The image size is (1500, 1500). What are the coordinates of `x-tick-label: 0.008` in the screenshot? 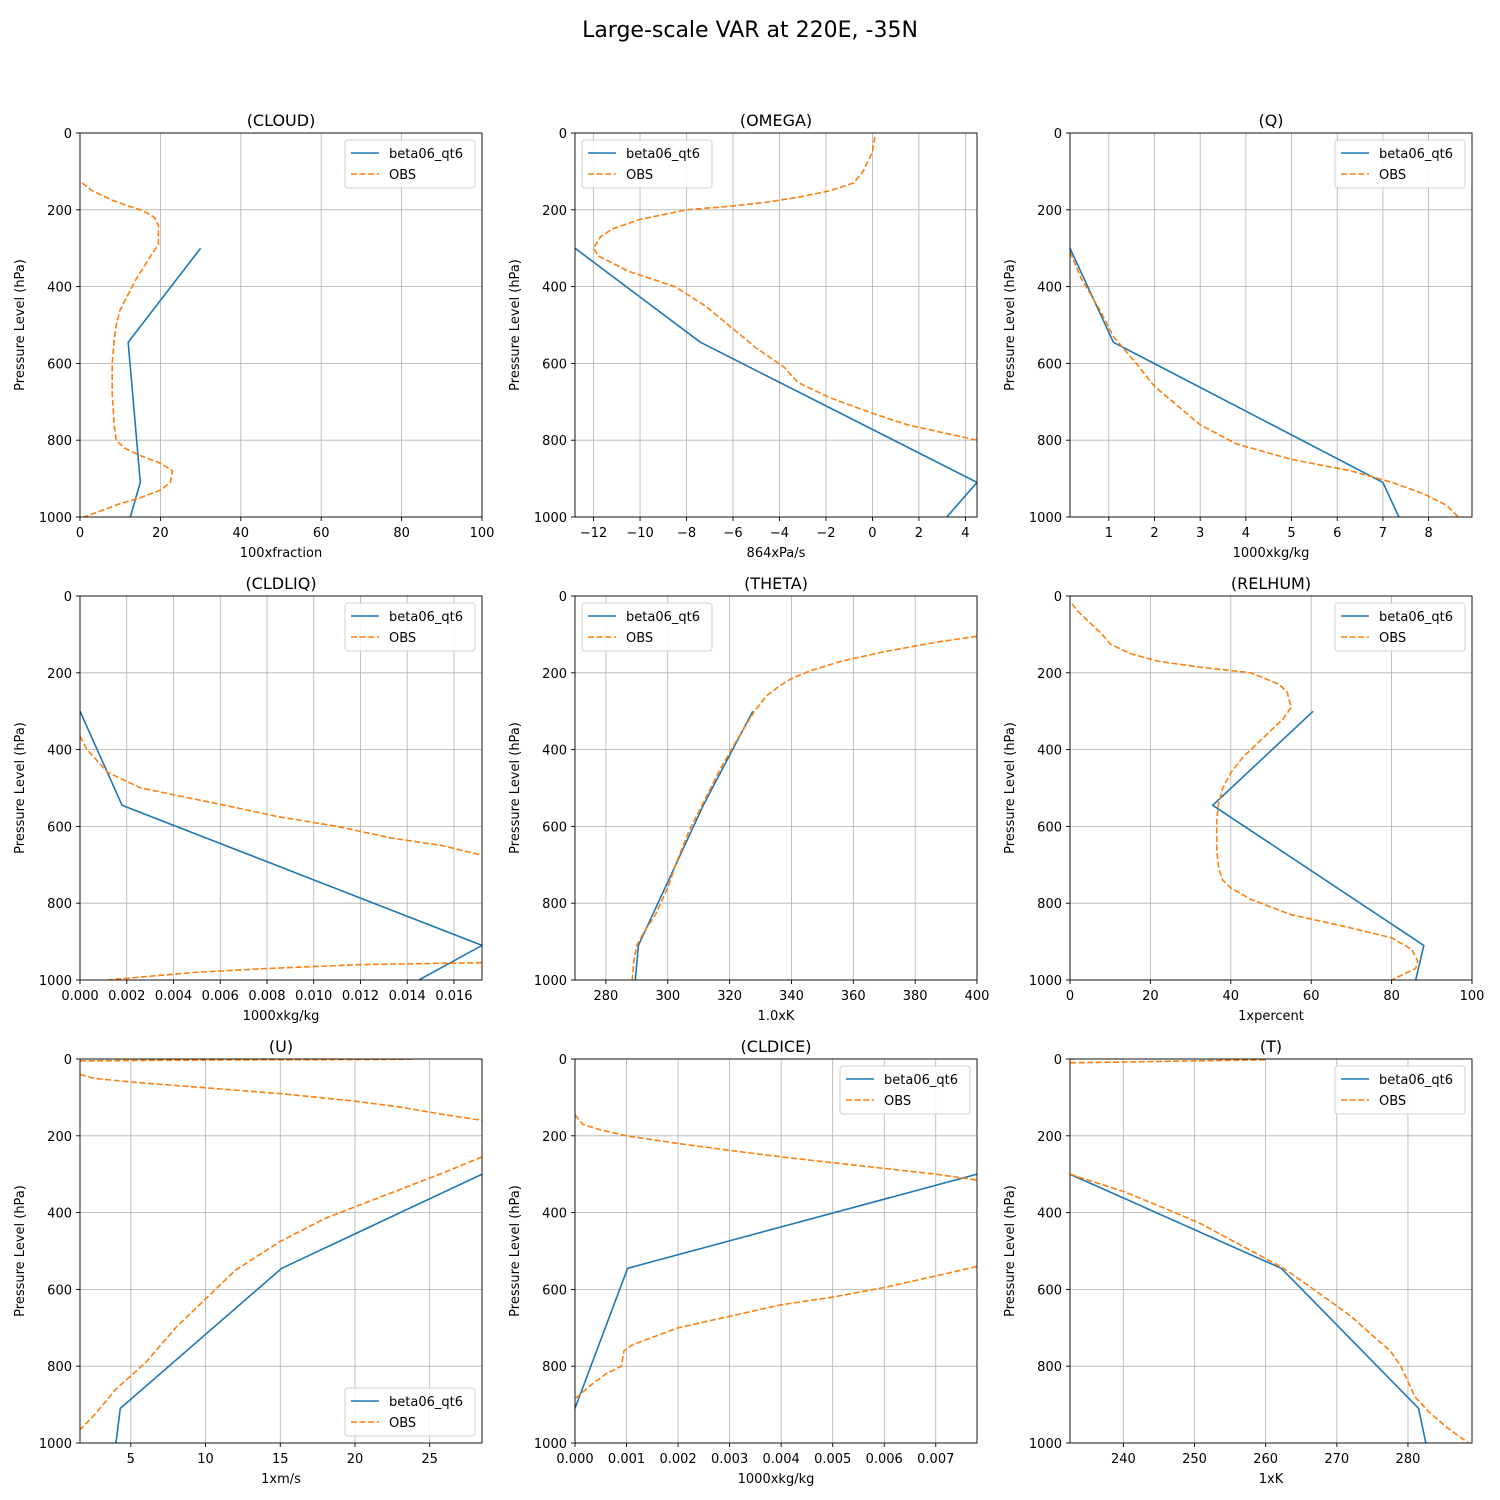 It's located at (266, 996).